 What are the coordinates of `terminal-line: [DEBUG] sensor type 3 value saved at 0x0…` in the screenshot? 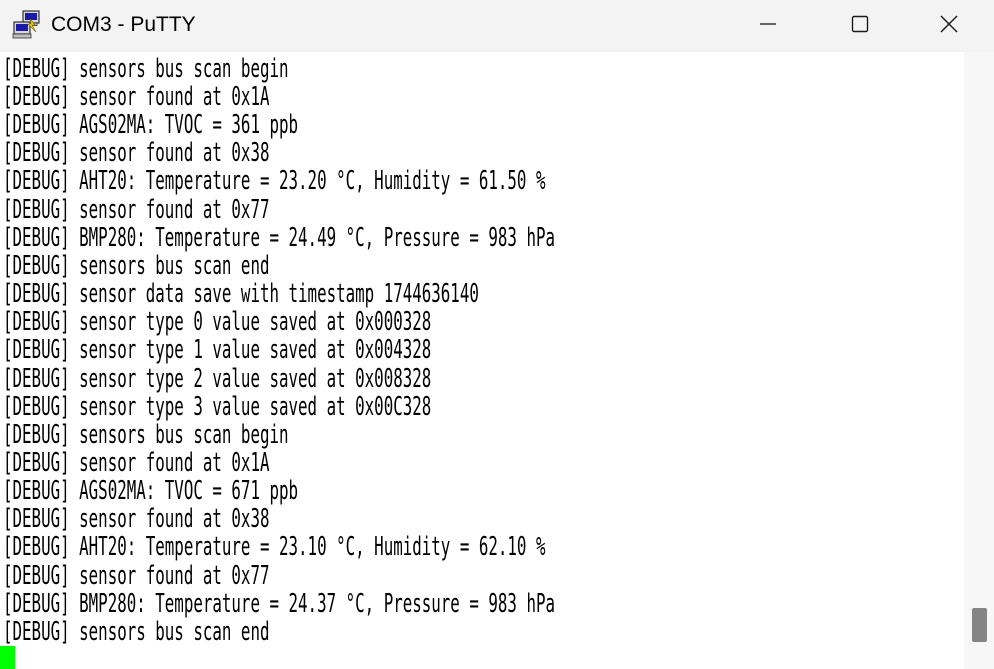 It's located at (217, 407).